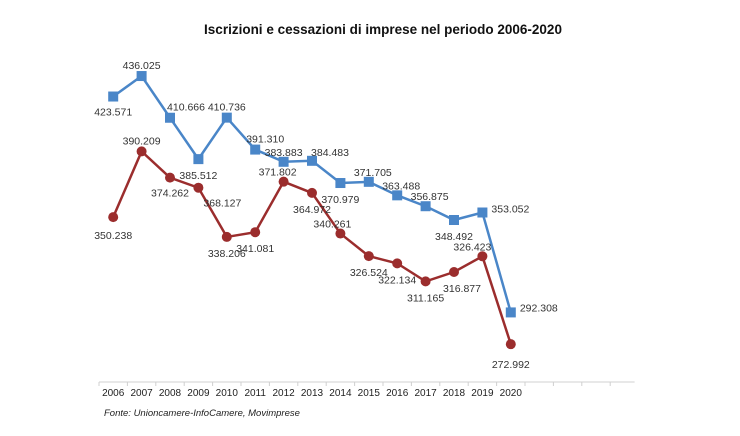  Describe the element at coordinates (312, 393) in the screenshot. I see `x-tick-label: 2013` at that location.